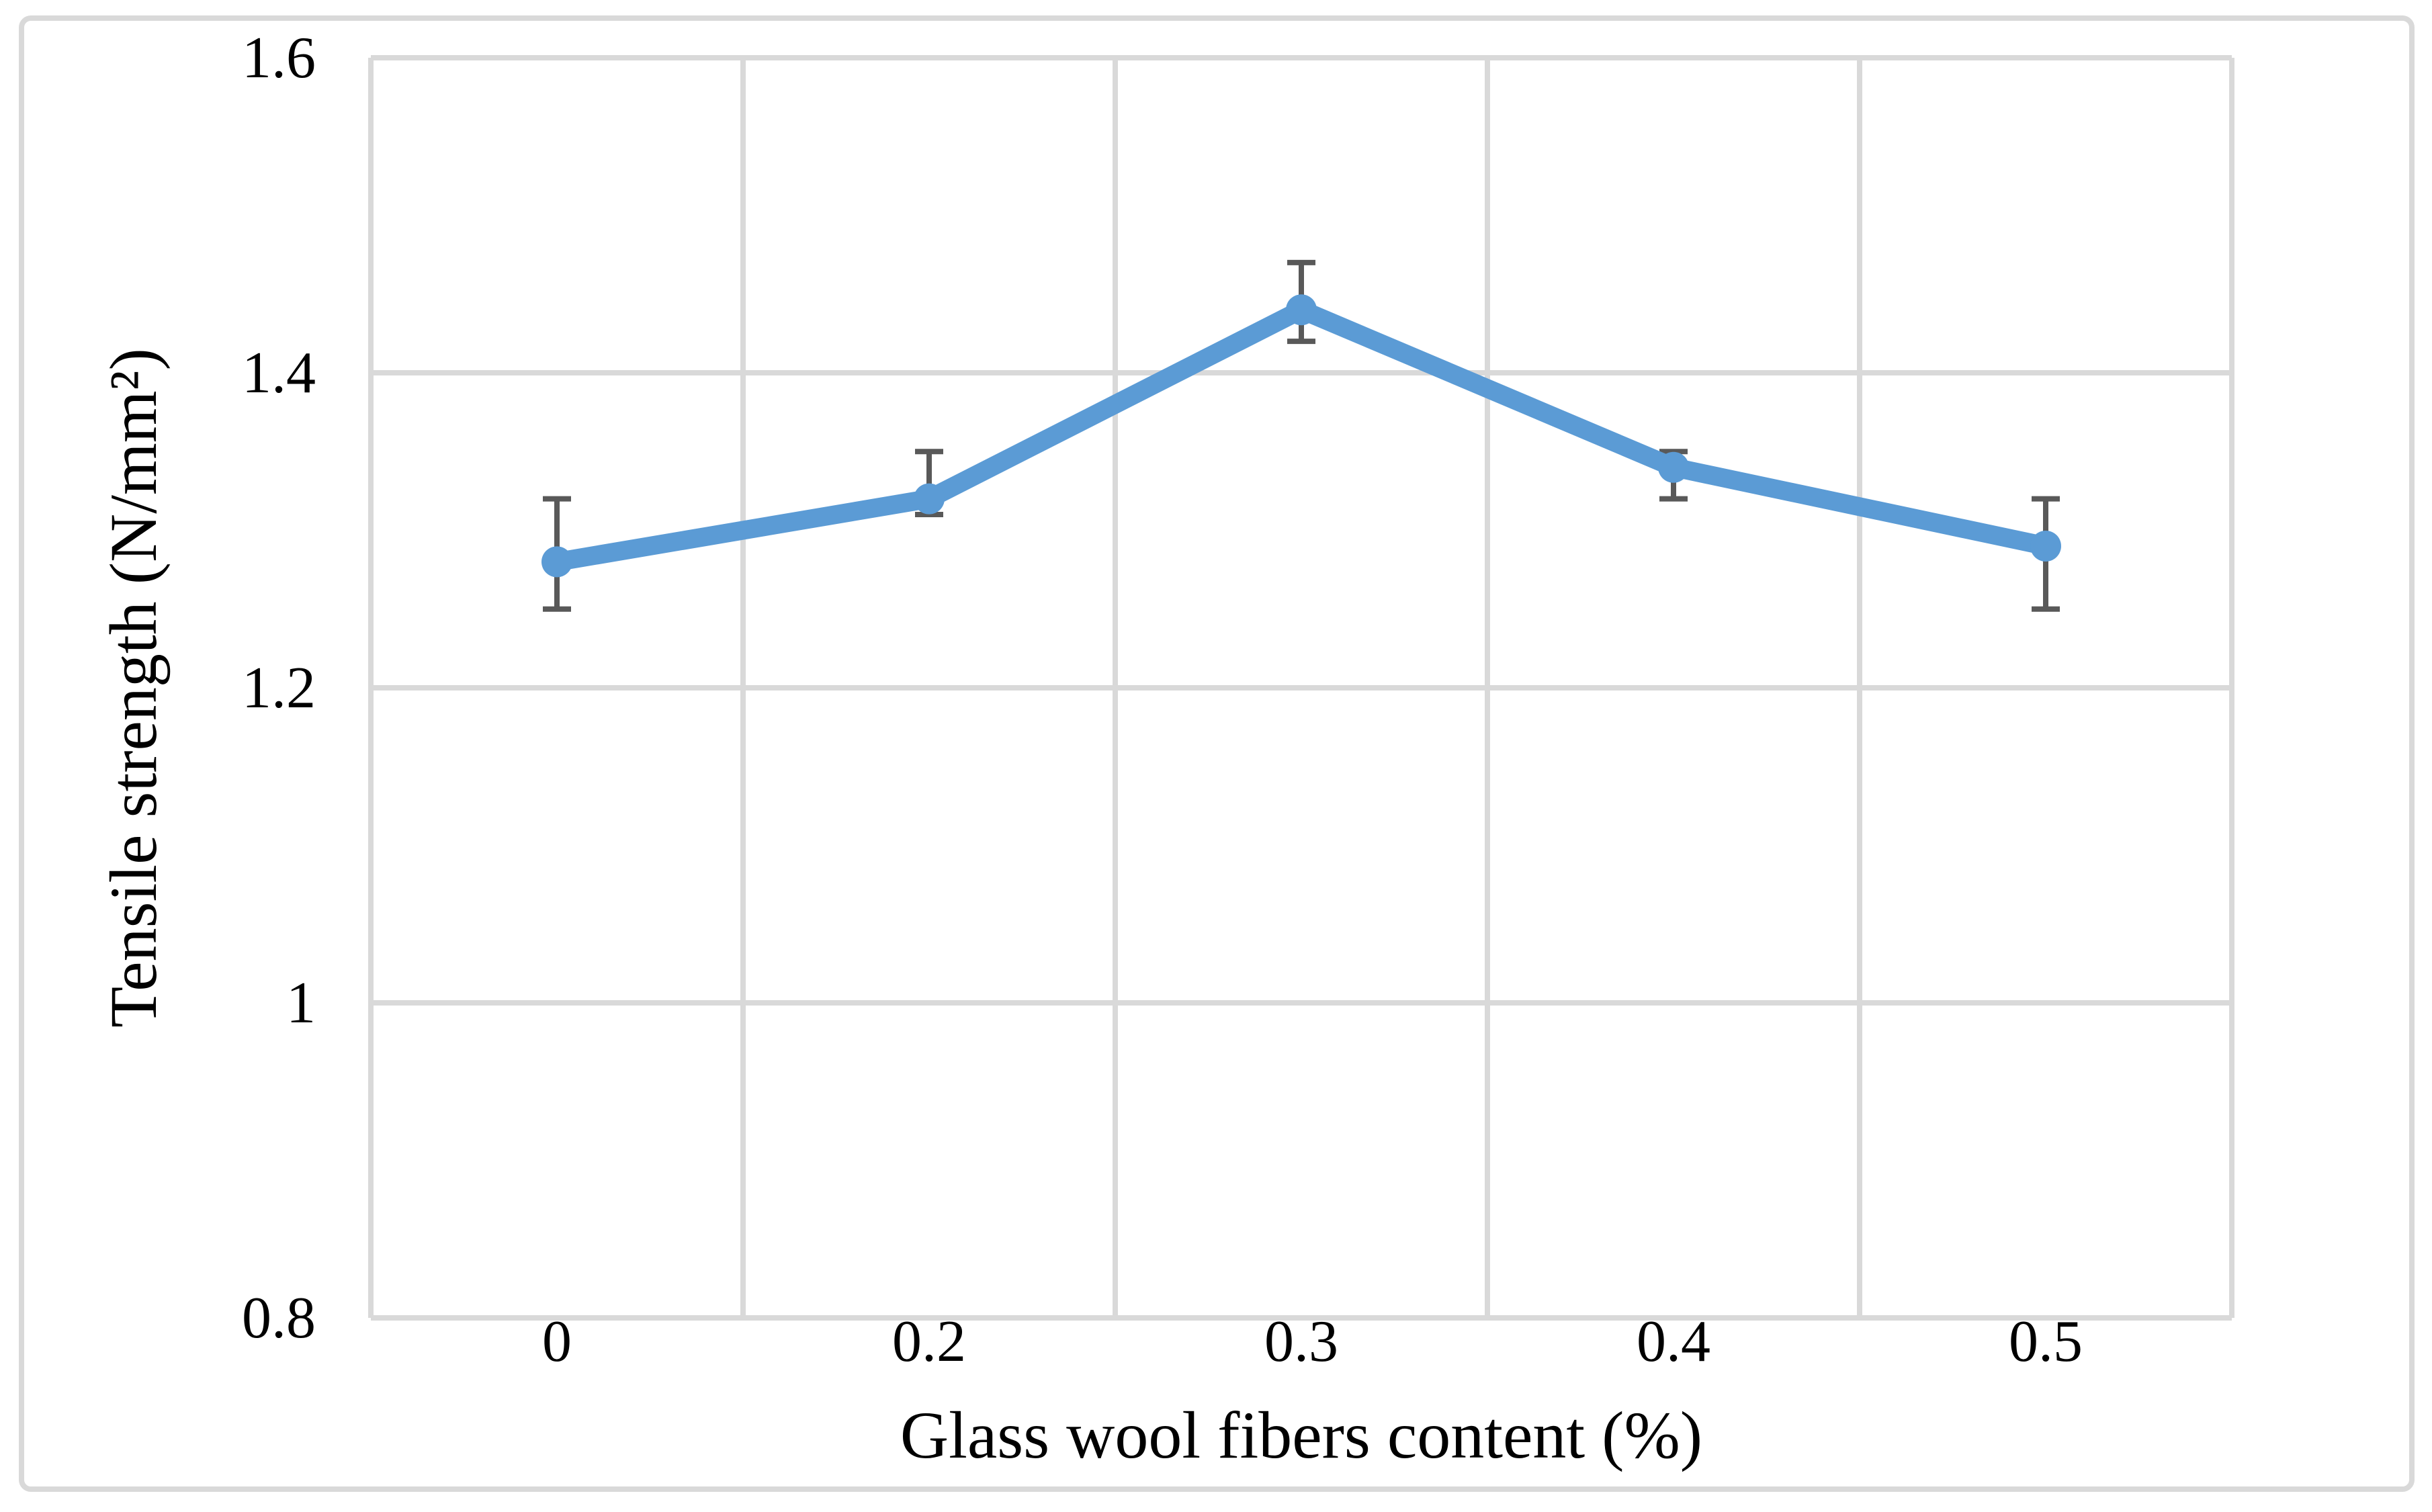 The height and width of the screenshot is (1512, 2432). I want to click on x-axis-title: Glass wool fibers content (%), so click(1301, 1435).